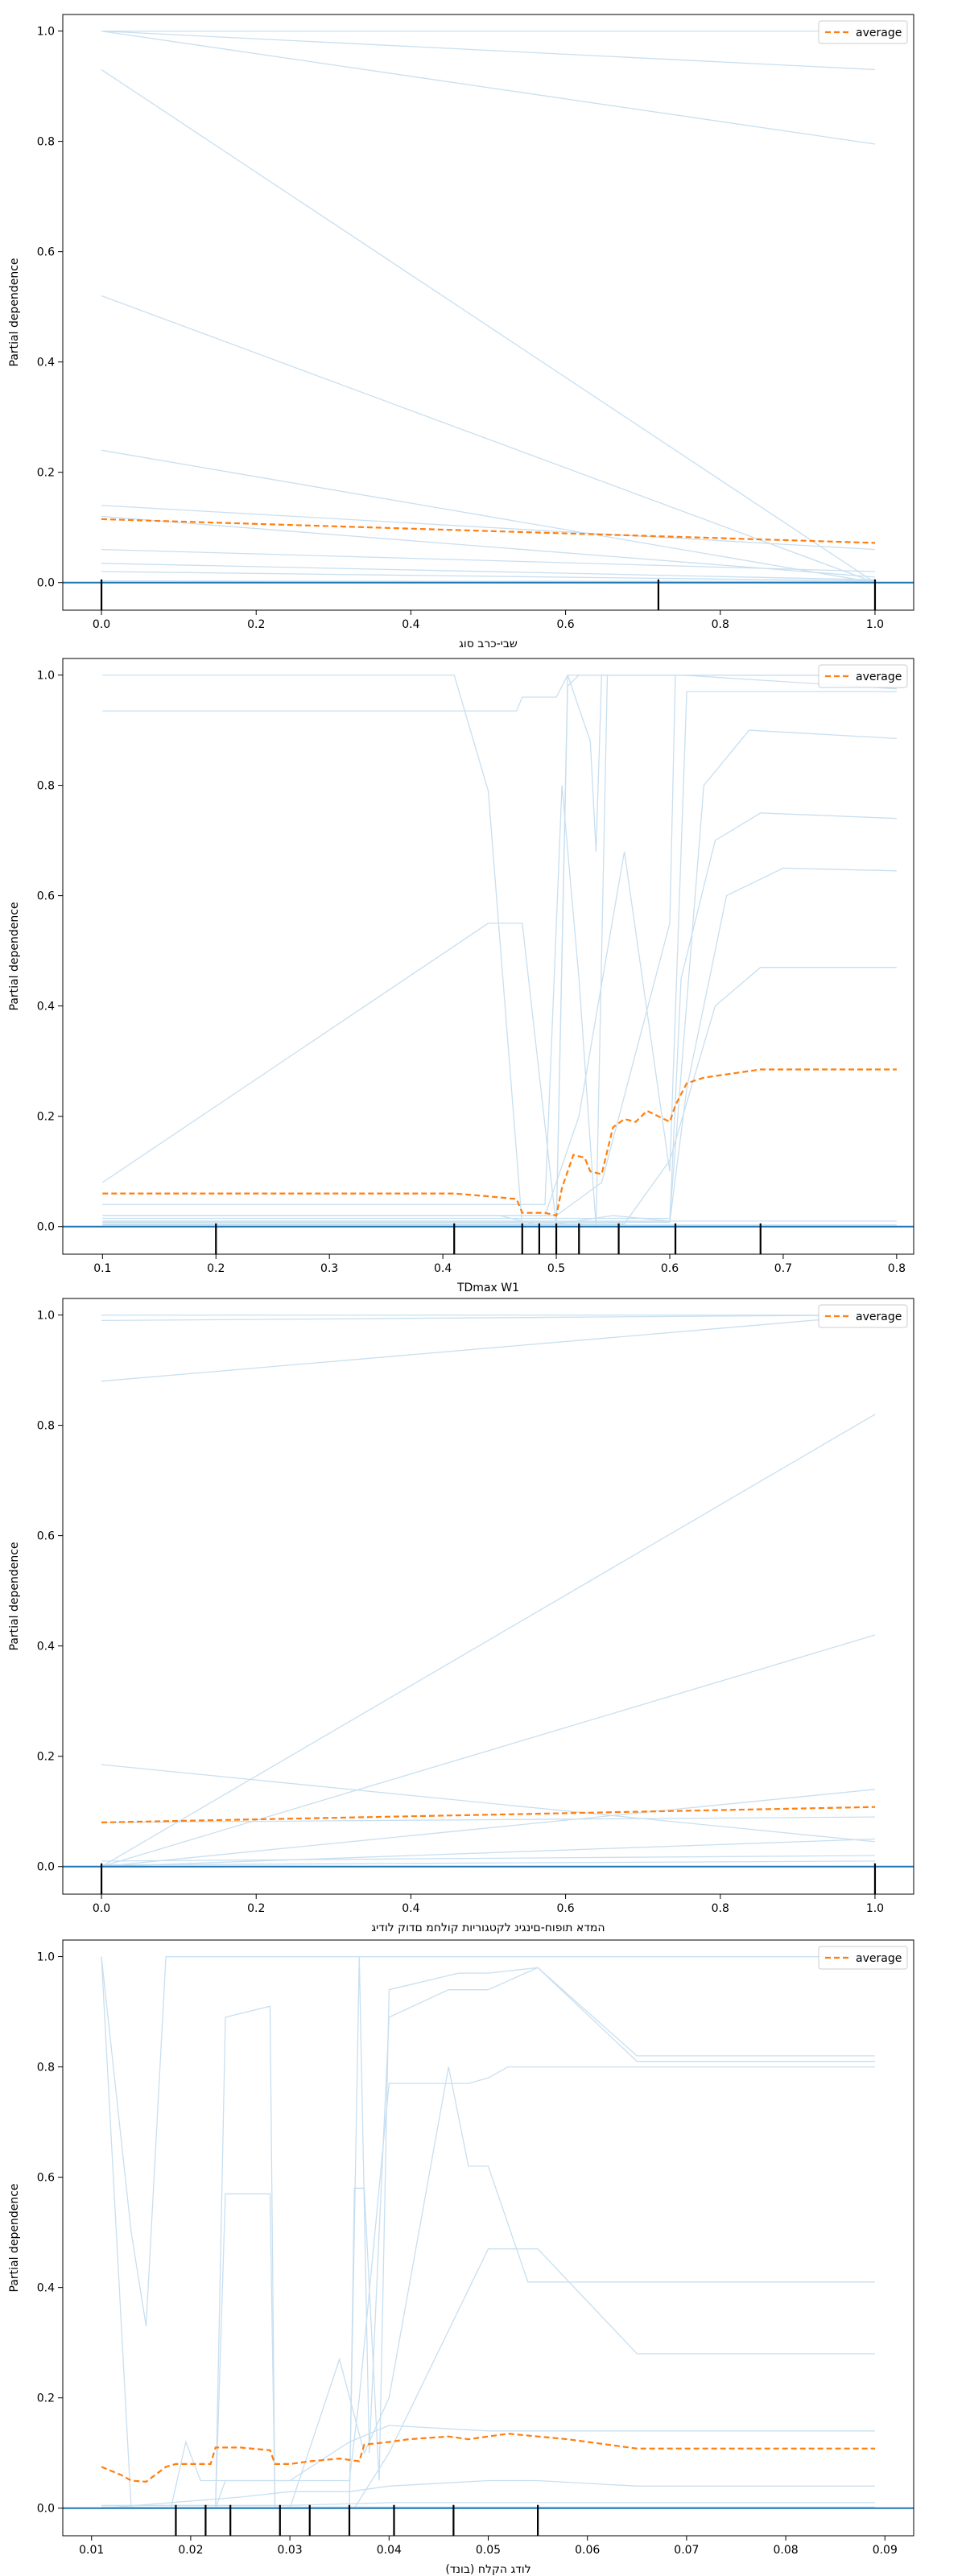 The width and height of the screenshot is (966, 2576). Describe the element at coordinates (785, 2550) in the screenshot. I see `x-tick-label: 0.08` at that location.